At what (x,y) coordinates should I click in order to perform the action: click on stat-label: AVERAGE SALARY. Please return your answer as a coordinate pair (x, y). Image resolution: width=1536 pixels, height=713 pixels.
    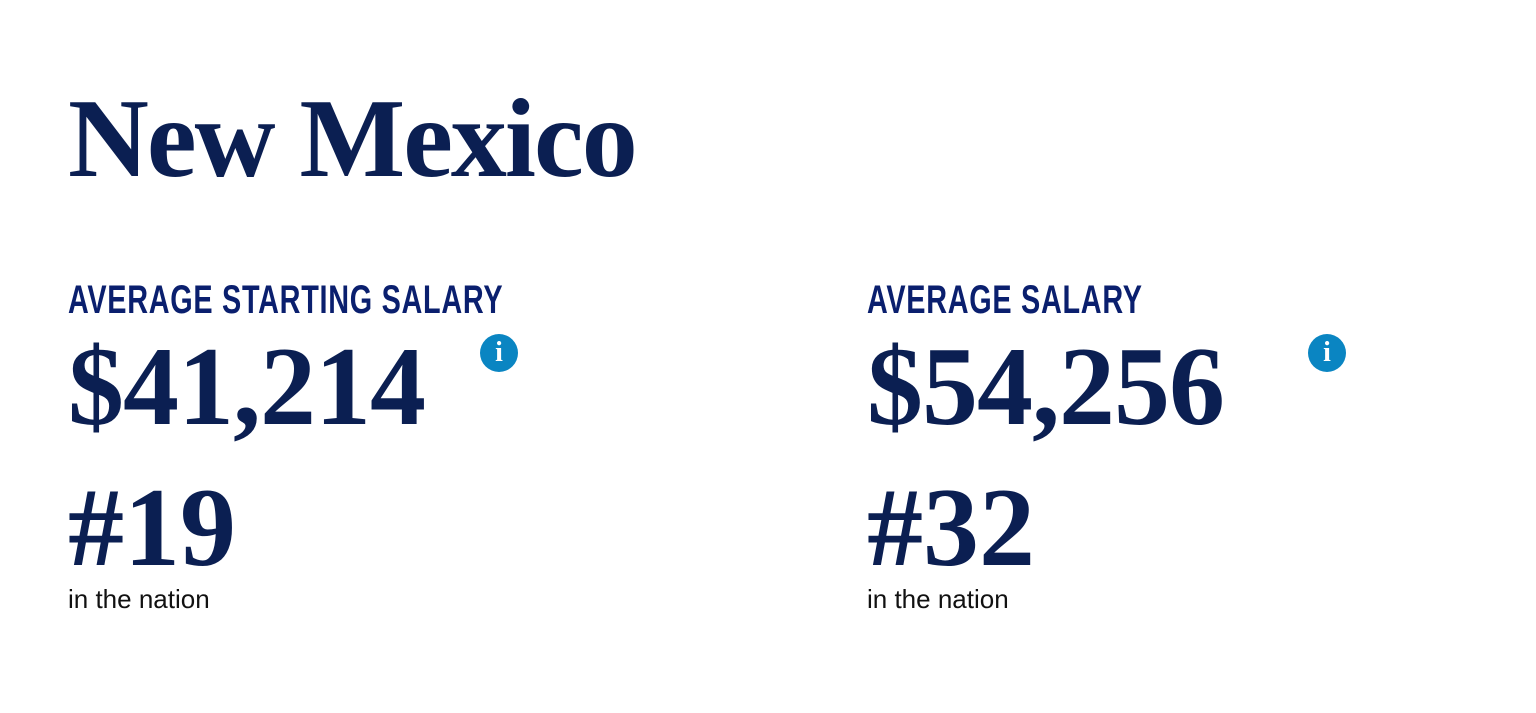
    Looking at the image, I should click on (1005, 300).